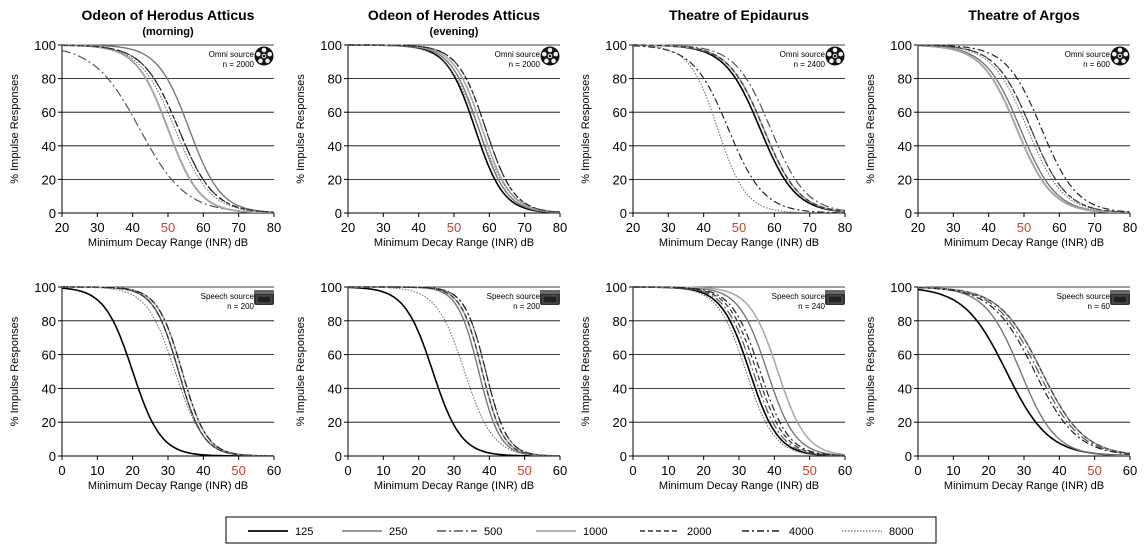 This screenshot has height=545, width=1145. What do you see at coordinates (1096, 64) in the screenshot?
I see `sample-size-label: n = 600` at bounding box center [1096, 64].